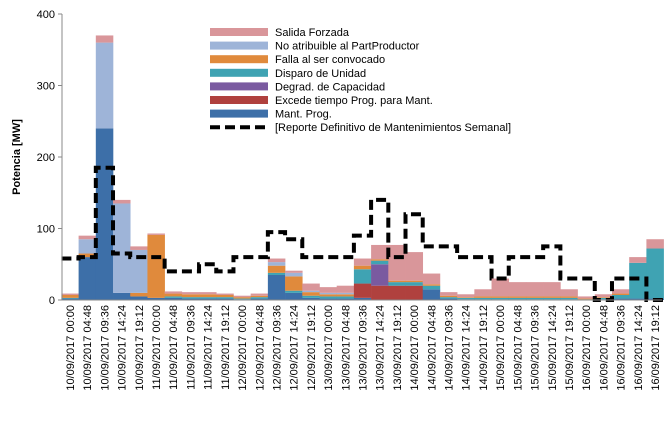 The width and height of the screenshot is (665, 428). I want to click on legend-label: Mant. Prog., so click(303, 115).